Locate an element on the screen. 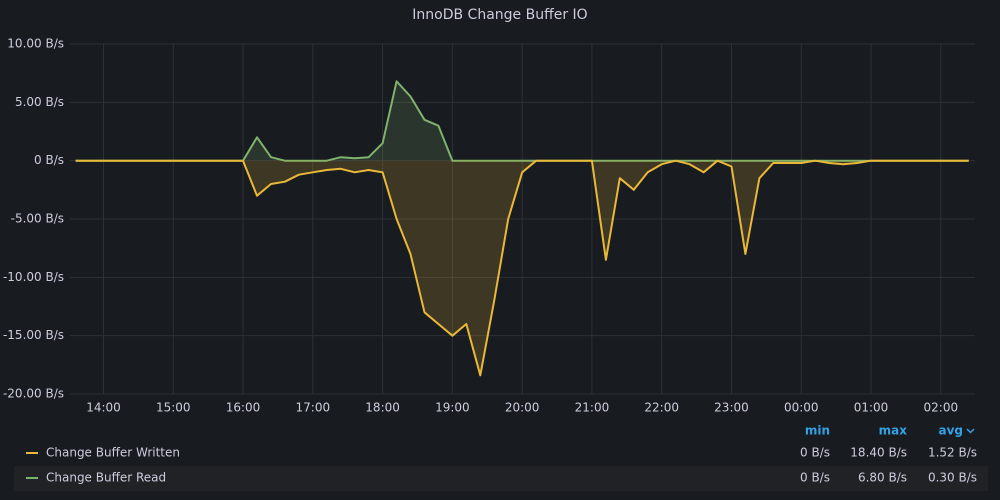 The height and width of the screenshot is (500, 1000). legend-column-header: max is located at coordinates (893, 431).